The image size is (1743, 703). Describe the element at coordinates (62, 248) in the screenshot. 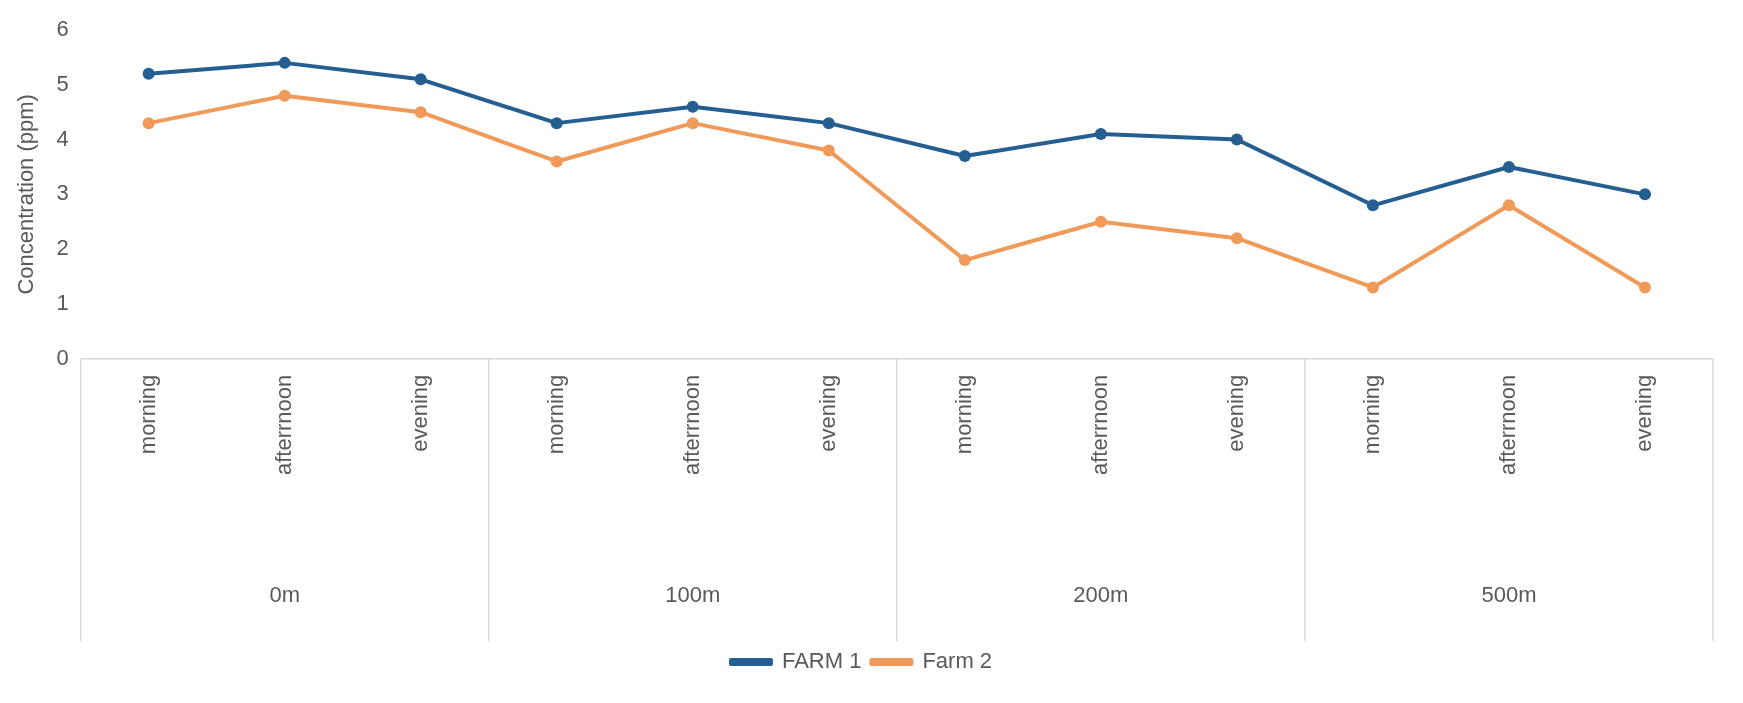

I see `y-tick-label: 2` at that location.